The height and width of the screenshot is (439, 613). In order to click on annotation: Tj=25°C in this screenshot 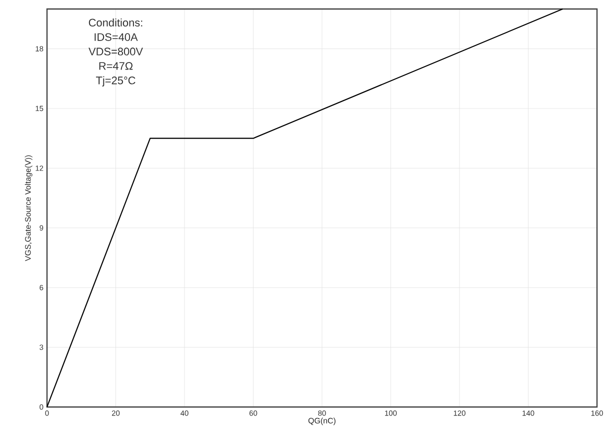, I will do `click(116, 81)`.